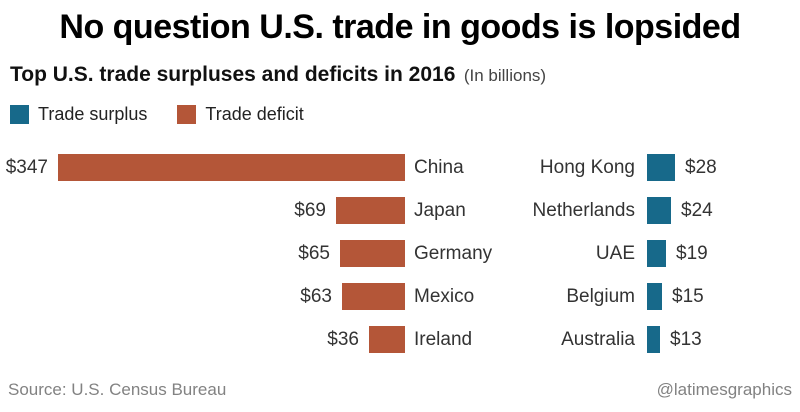 The width and height of the screenshot is (800, 412). Describe the element at coordinates (117, 389) in the screenshot. I see `source-text: Source: U.S. Census Bureau` at that location.